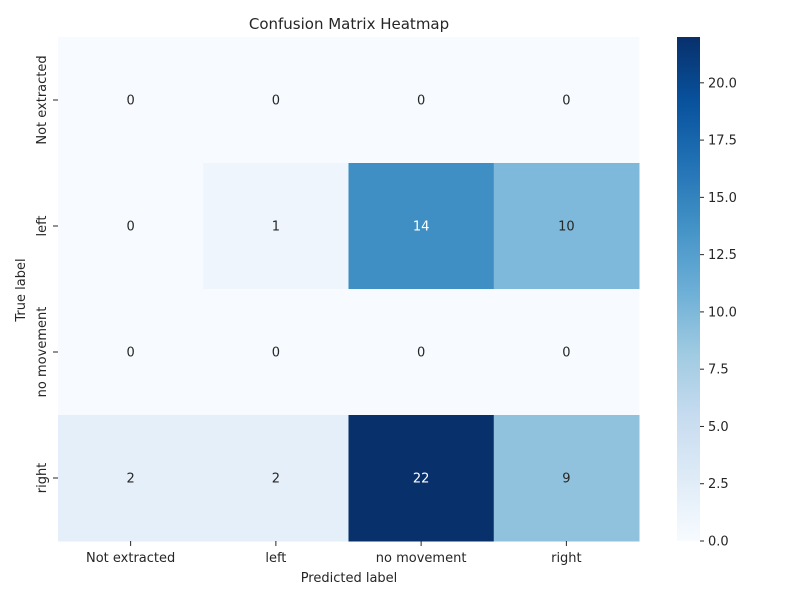  What do you see at coordinates (275, 558) in the screenshot?
I see `x-tick-label: left` at bounding box center [275, 558].